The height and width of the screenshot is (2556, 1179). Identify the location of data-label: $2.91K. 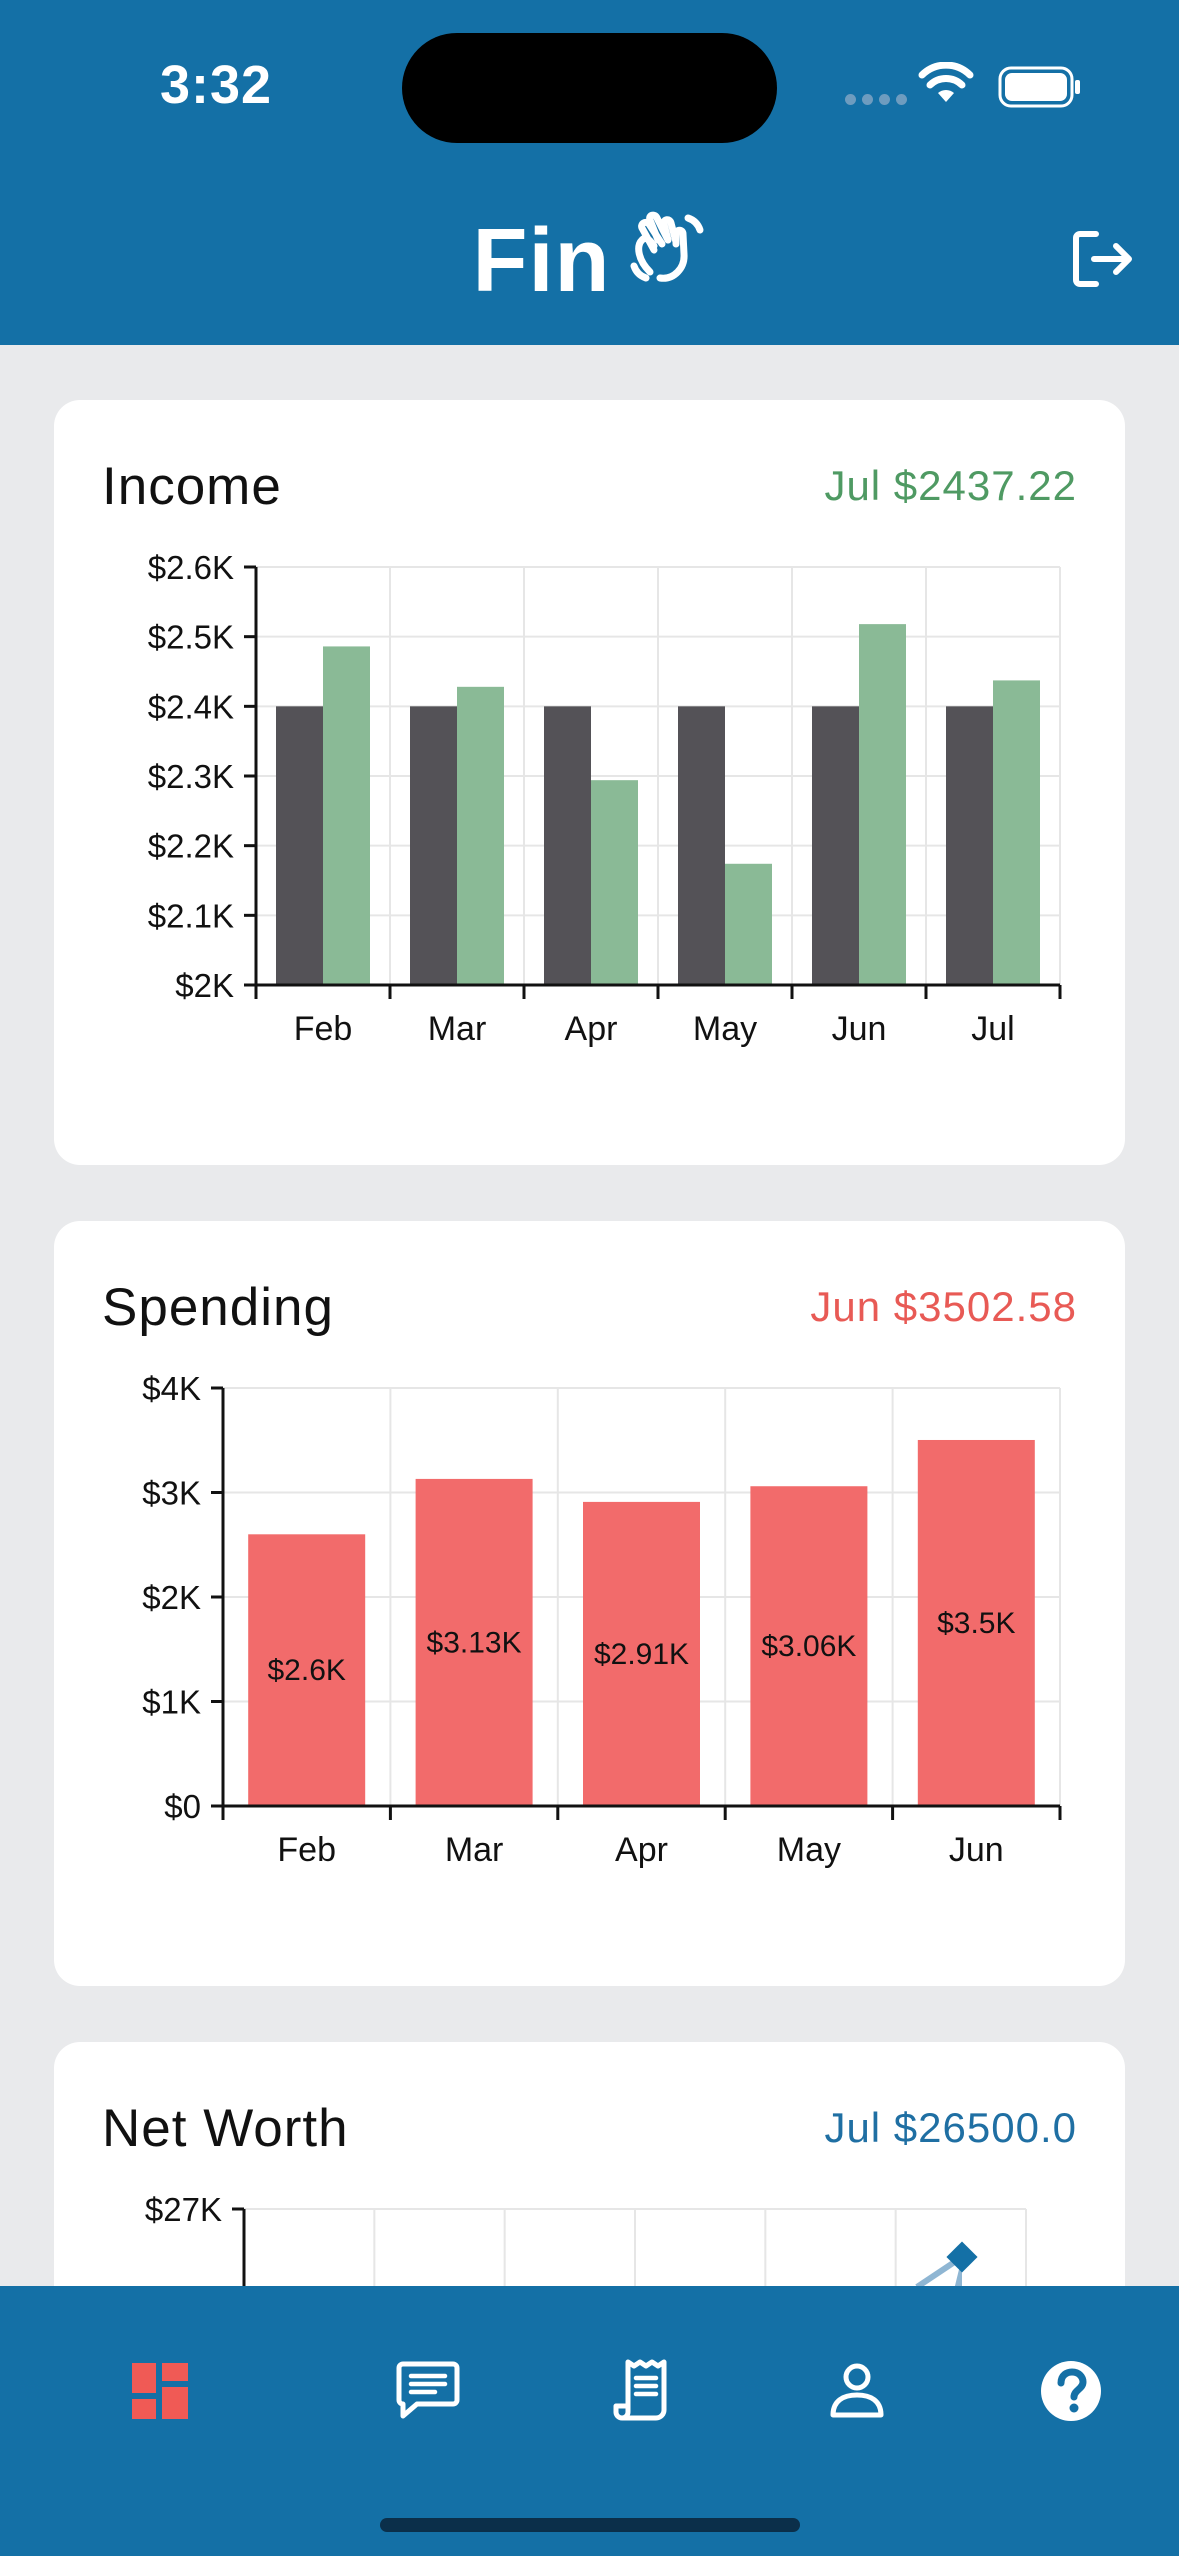
(641, 1654).